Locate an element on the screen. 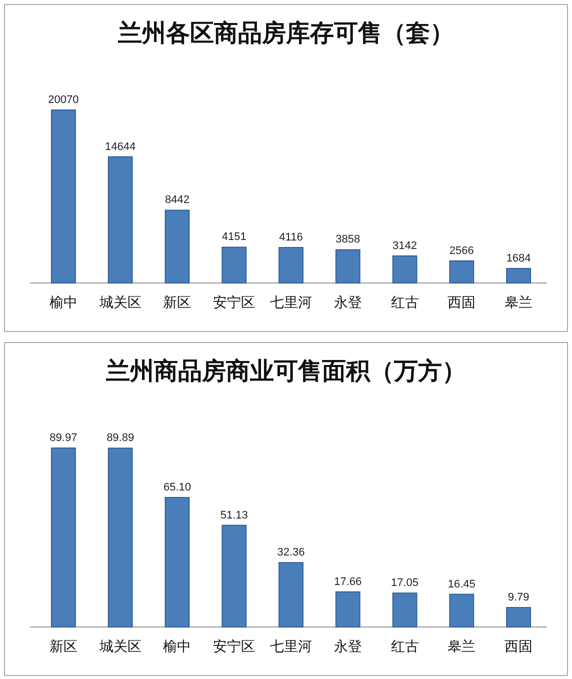 This screenshot has height=679, width=572. data-label: 8442 is located at coordinates (177, 200).